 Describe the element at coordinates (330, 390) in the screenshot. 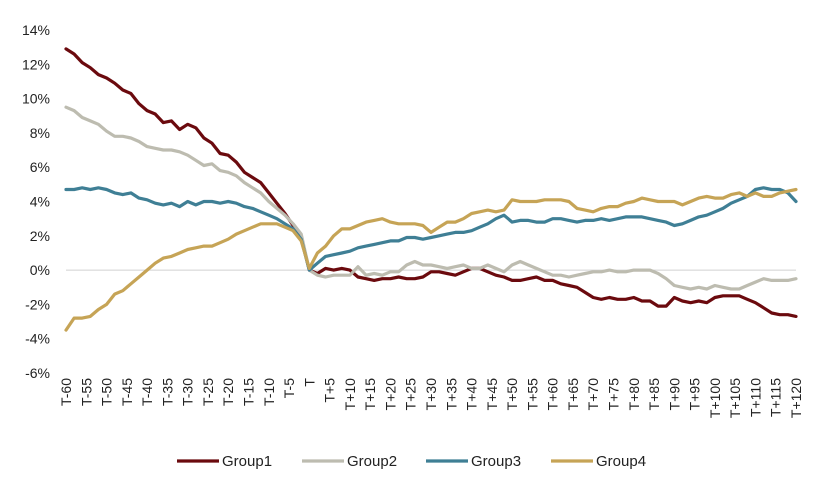

I see `x-tick-label: T+5` at that location.